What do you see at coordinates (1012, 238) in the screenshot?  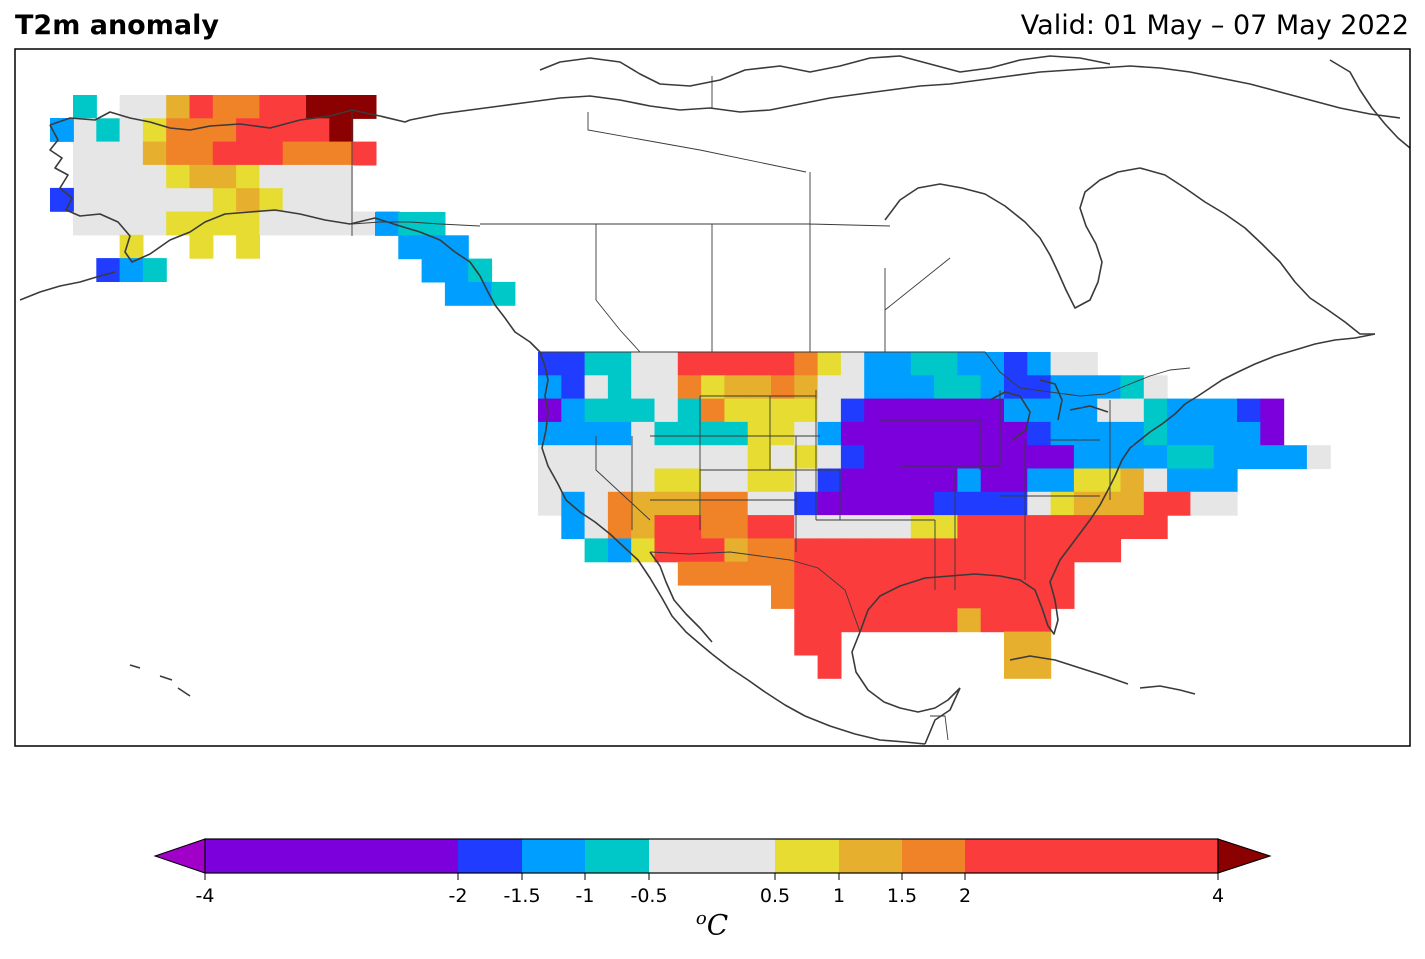 I see `coastline-hudson` at bounding box center [1012, 238].